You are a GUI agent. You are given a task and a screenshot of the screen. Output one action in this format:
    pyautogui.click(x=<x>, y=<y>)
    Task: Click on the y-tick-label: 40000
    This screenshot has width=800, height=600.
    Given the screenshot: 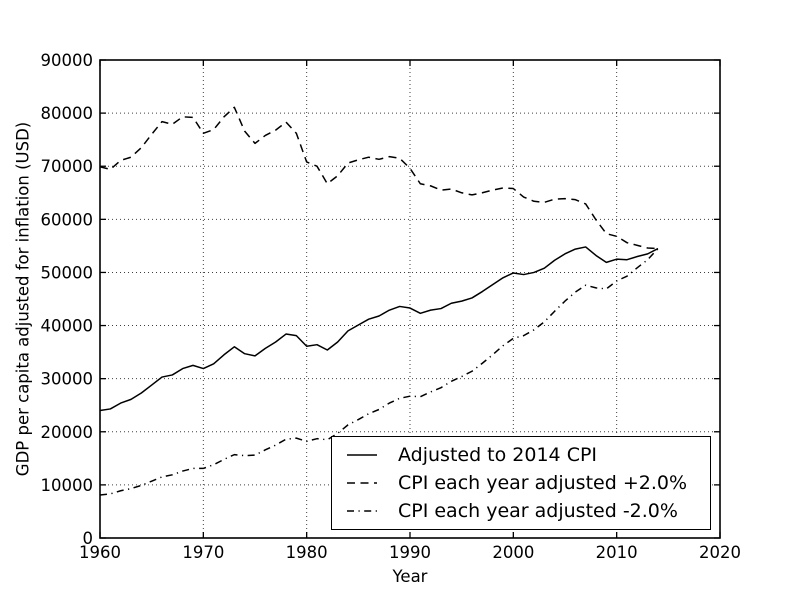 What is the action you would take?
    pyautogui.click(x=67, y=326)
    